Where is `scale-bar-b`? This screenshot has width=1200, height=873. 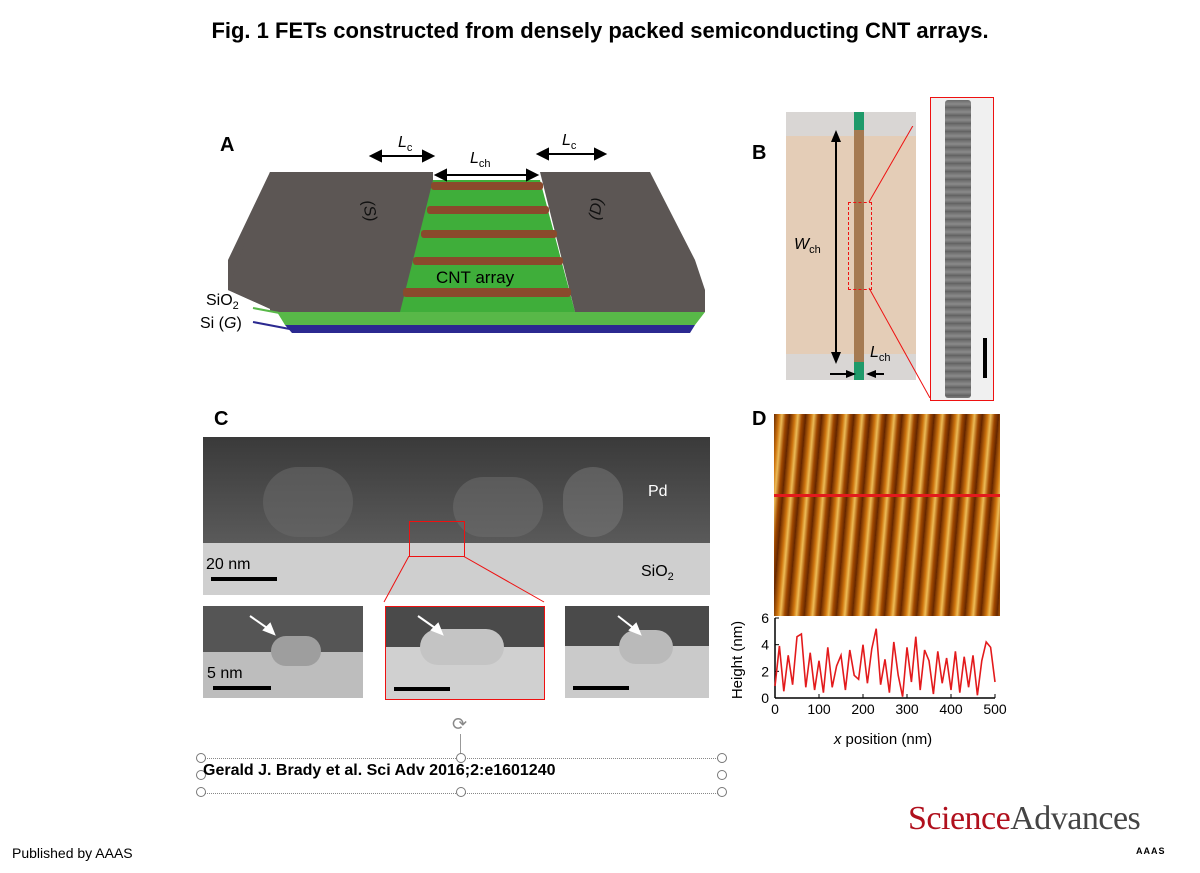
scale-bar-b is located at coordinates (985, 358).